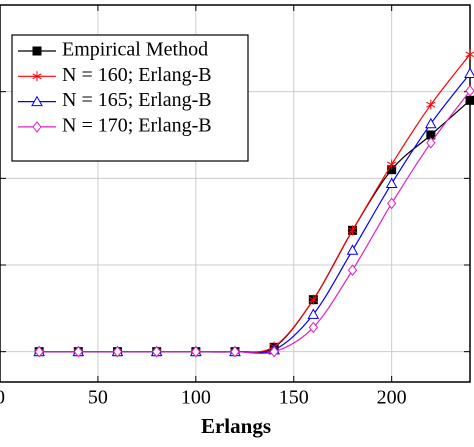 The height and width of the screenshot is (447, 474). Describe the element at coordinates (236, 426) in the screenshot. I see `x-axis-label: Erlangs` at that location.